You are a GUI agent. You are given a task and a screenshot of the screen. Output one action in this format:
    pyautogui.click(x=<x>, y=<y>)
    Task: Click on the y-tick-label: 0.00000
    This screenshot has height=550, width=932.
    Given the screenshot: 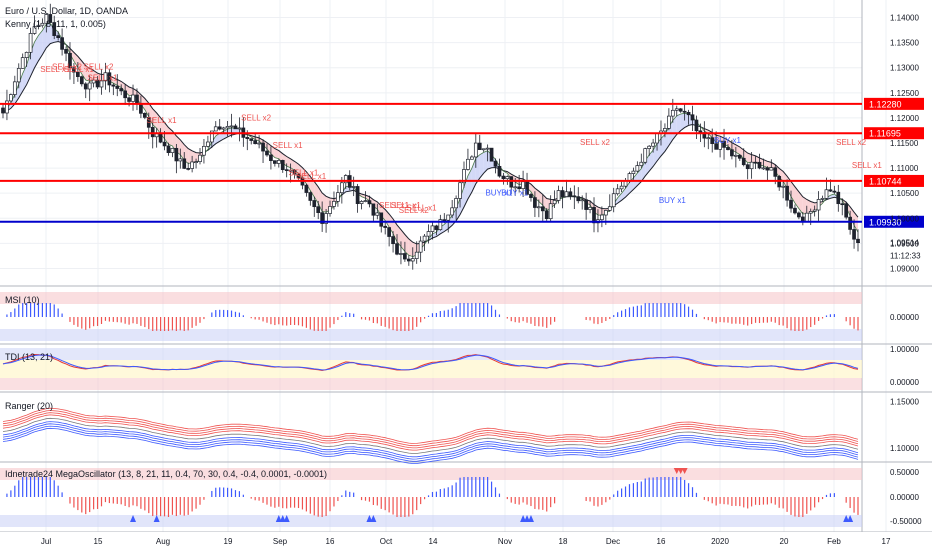 What is the action you would take?
    pyautogui.click(x=904, y=382)
    